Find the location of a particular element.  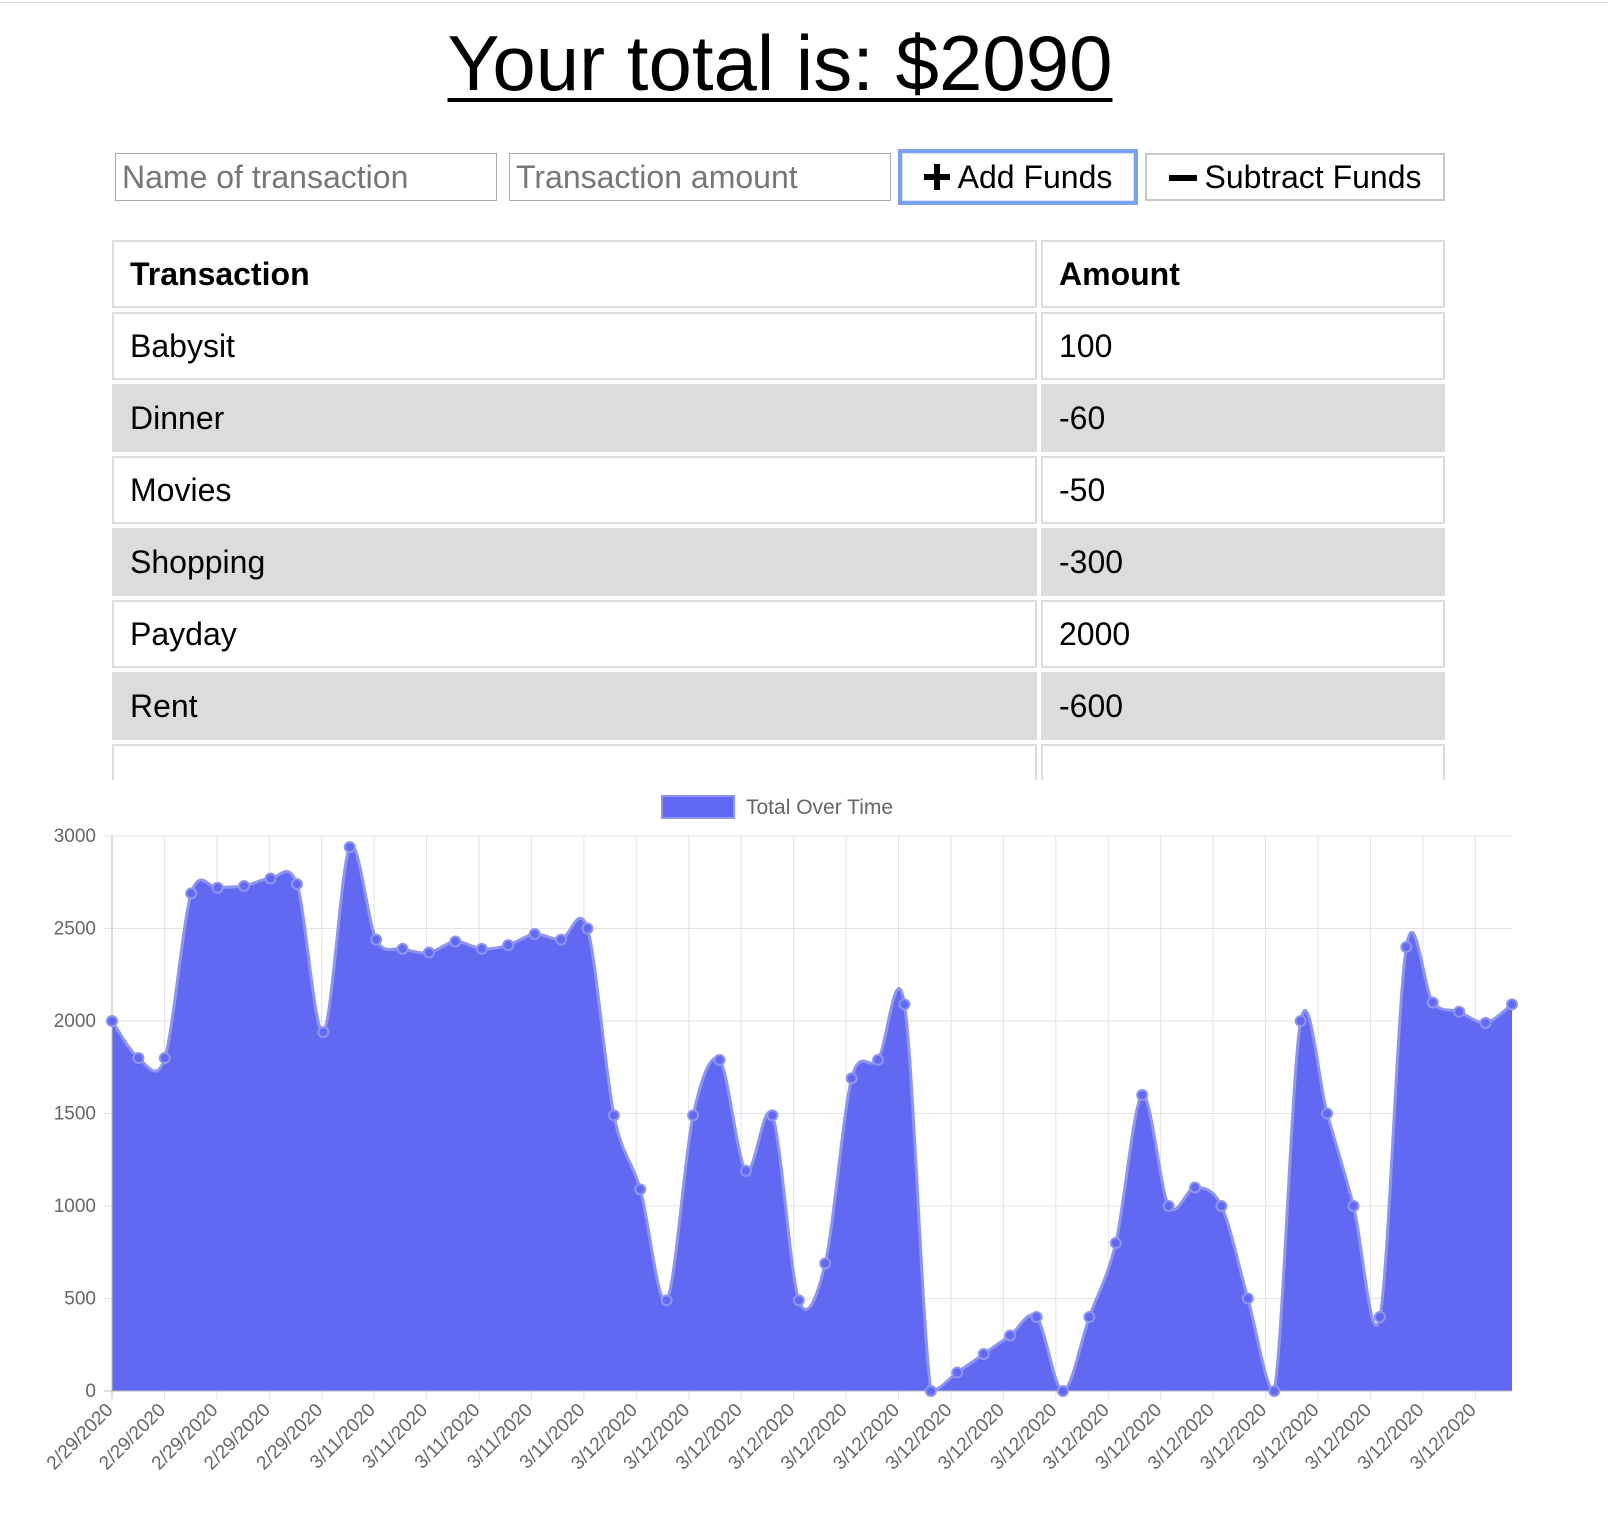

table-row: Babysit 100 is located at coordinates (778, 346).